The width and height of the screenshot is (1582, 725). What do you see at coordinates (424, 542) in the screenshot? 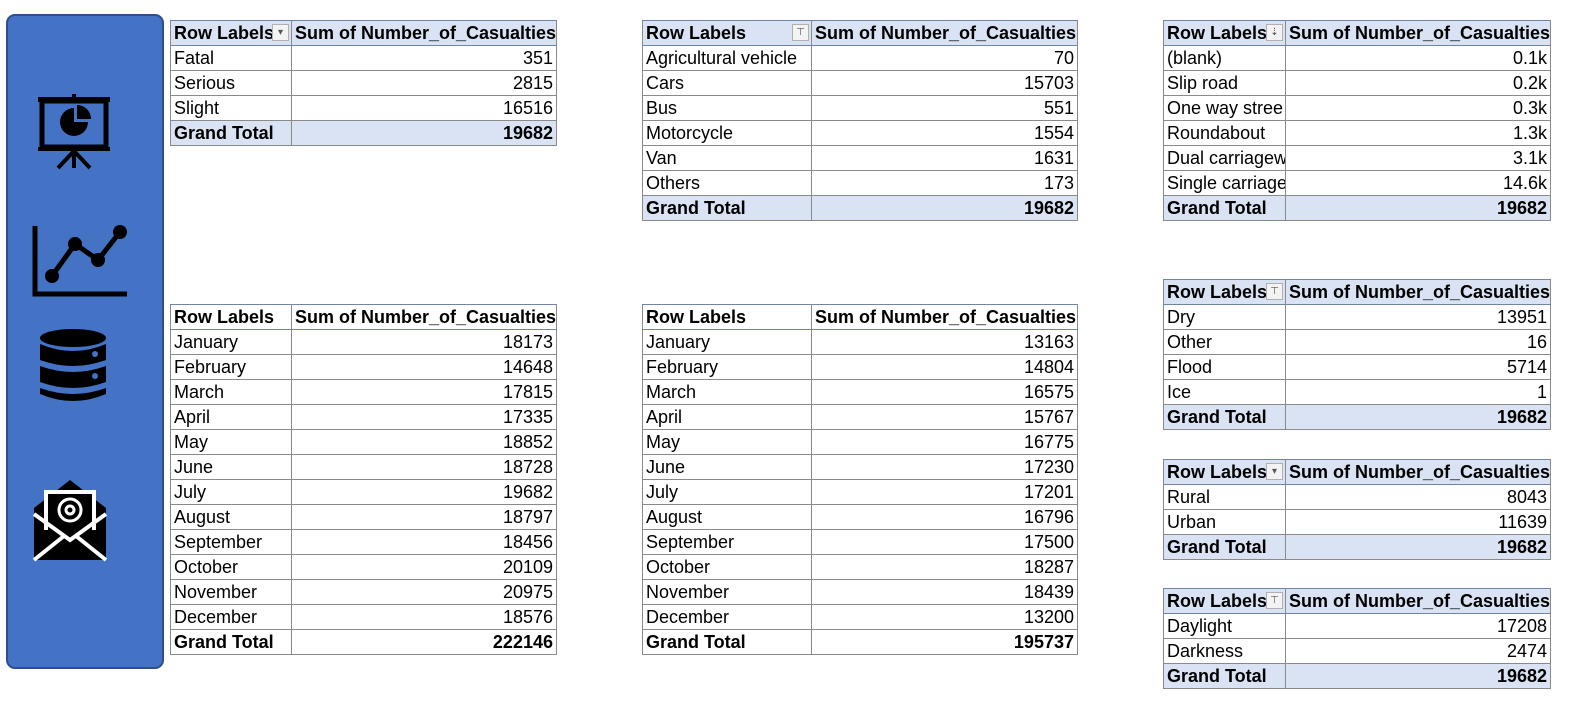
I see `value-cell: 18456` at bounding box center [424, 542].